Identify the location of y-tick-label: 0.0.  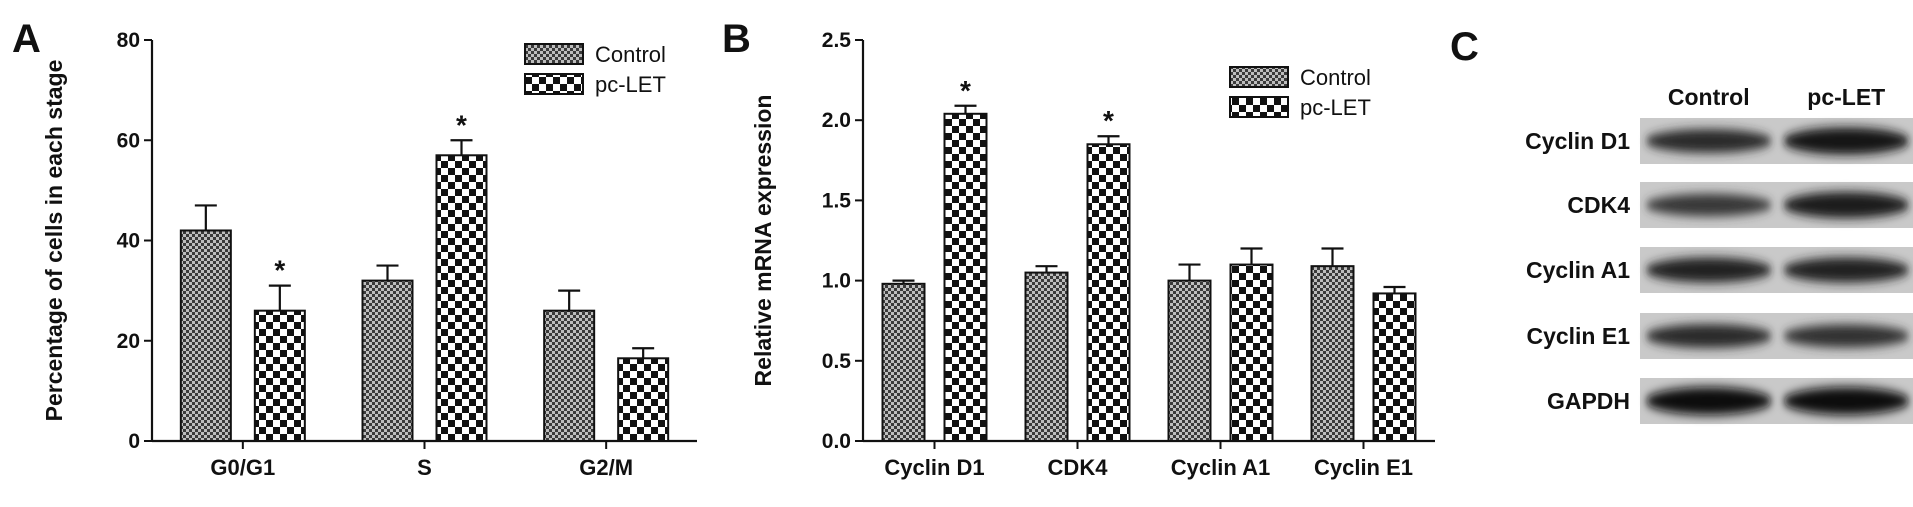
(836, 441).